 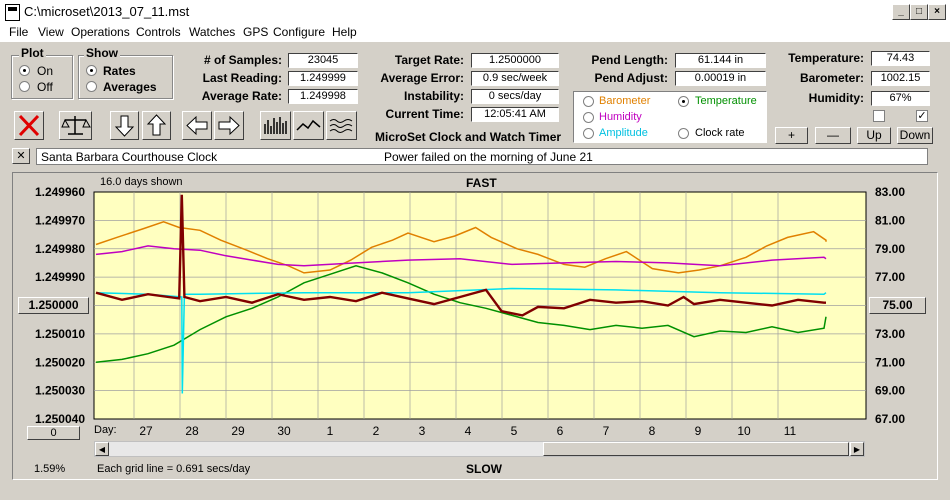 I want to click on maximize-icon: □, so click(x=919, y=12).